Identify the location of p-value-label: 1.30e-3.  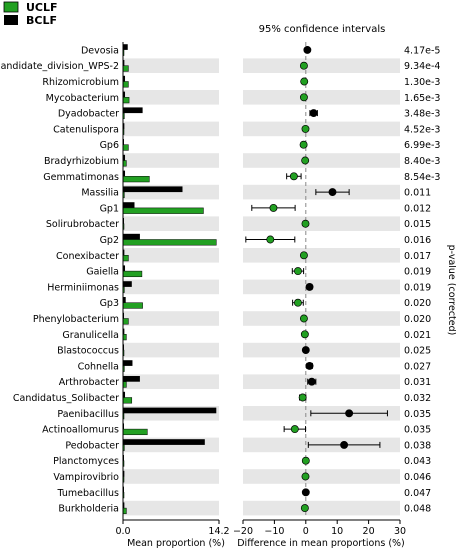
(422, 82).